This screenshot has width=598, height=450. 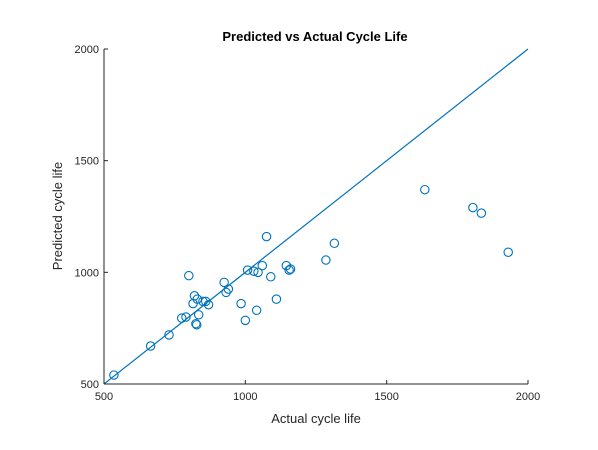 What do you see at coordinates (528, 397) in the screenshot?
I see `x-tick-label: 2000` at bounding box center [528, 397].